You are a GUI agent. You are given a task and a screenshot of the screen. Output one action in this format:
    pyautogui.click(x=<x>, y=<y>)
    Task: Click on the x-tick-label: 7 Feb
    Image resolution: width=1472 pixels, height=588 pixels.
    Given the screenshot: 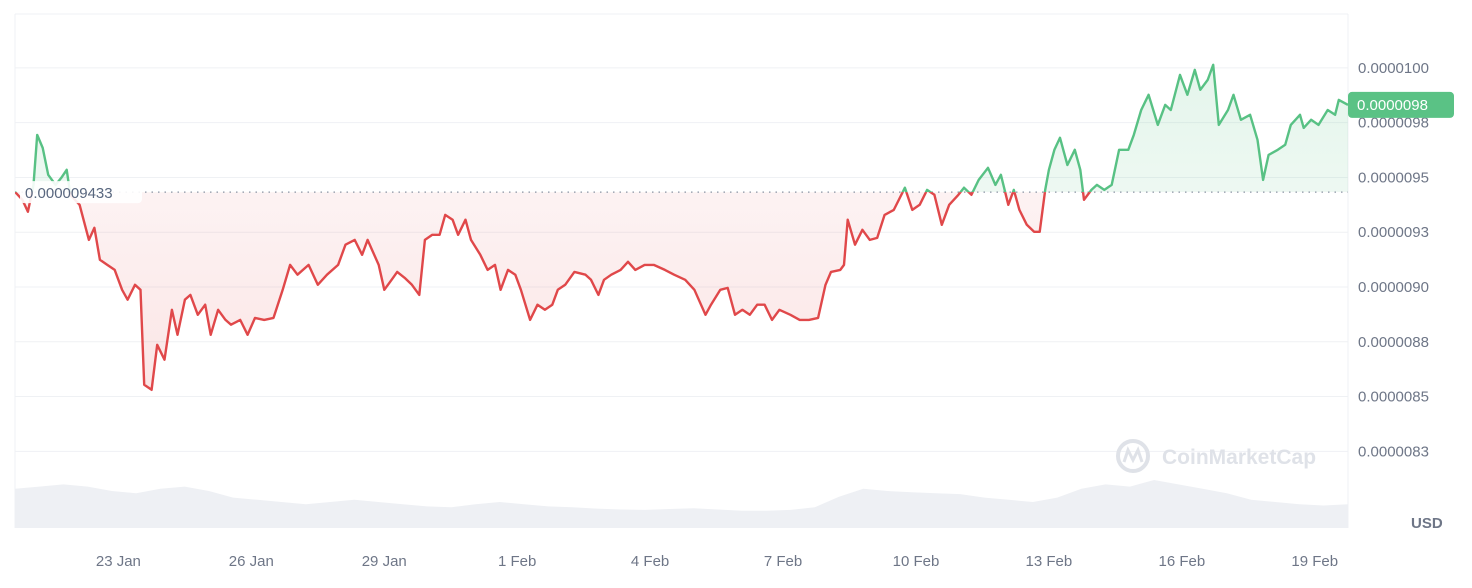 What is the action you would take?
    pyautogui.click(x=783, y=561)
    